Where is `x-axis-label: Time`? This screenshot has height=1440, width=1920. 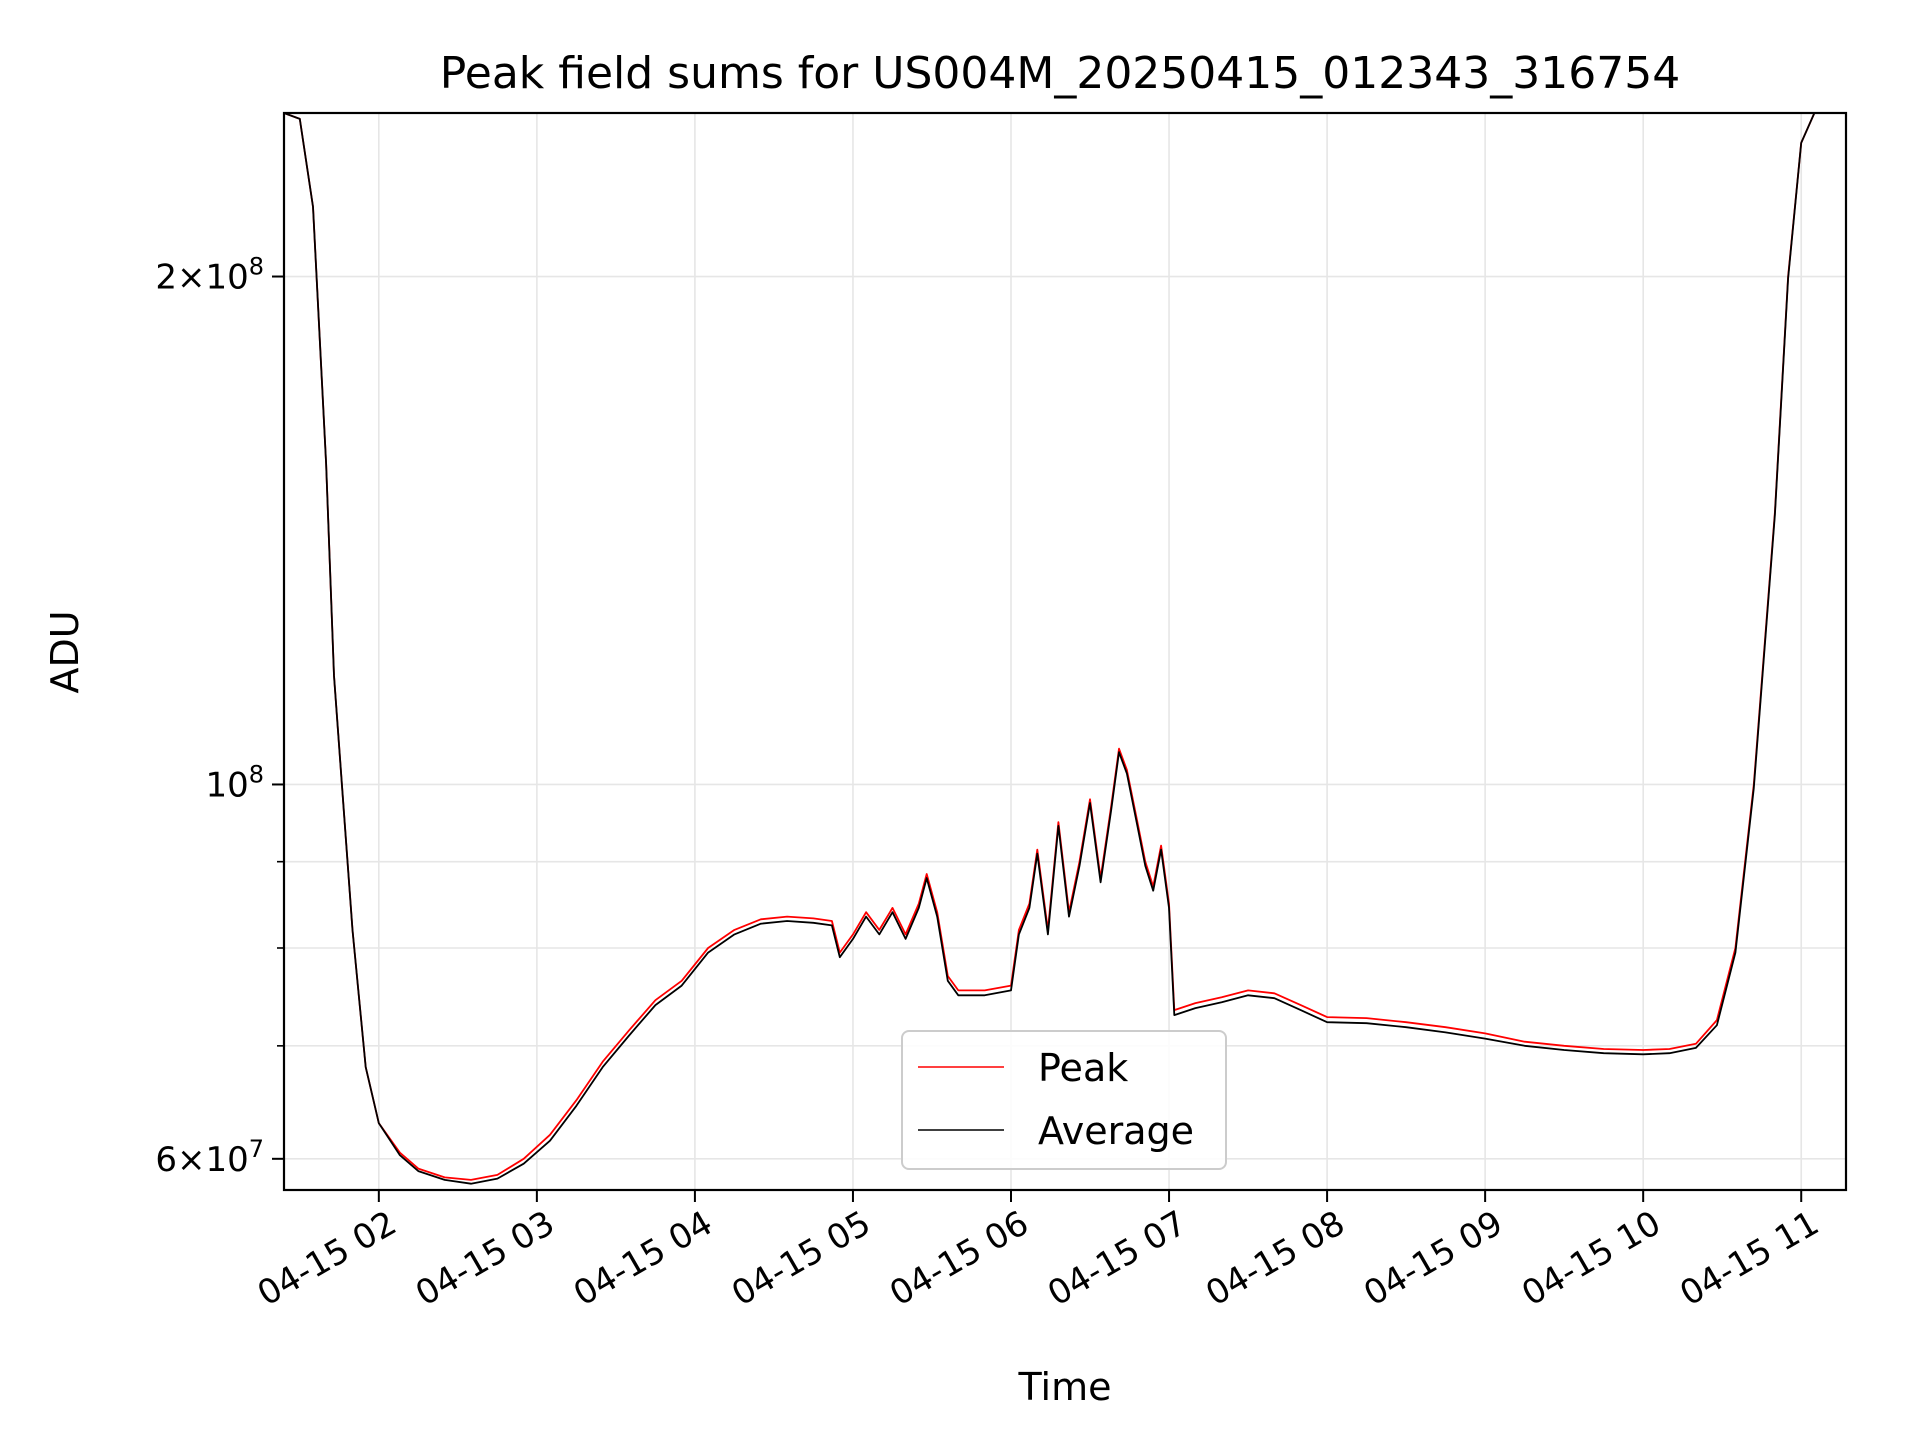 x-axis-label: Time is located at coordinates (1065, 1387).